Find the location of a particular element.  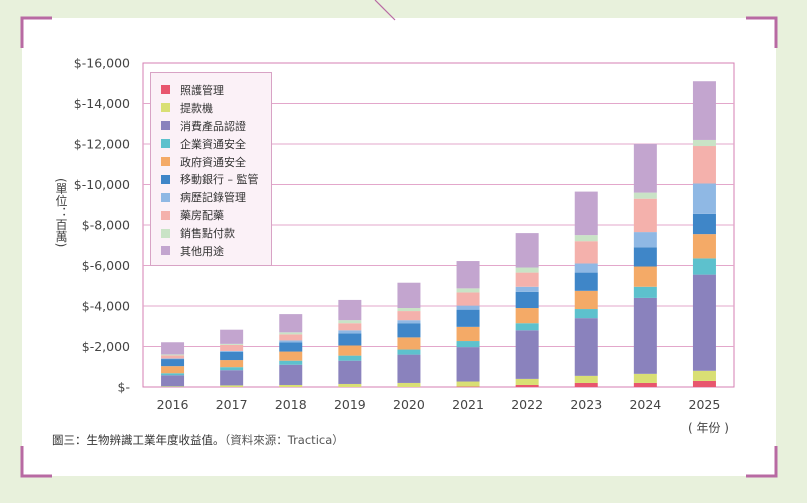

x-tick-label: 2024 is located at coordinates (645, 404).